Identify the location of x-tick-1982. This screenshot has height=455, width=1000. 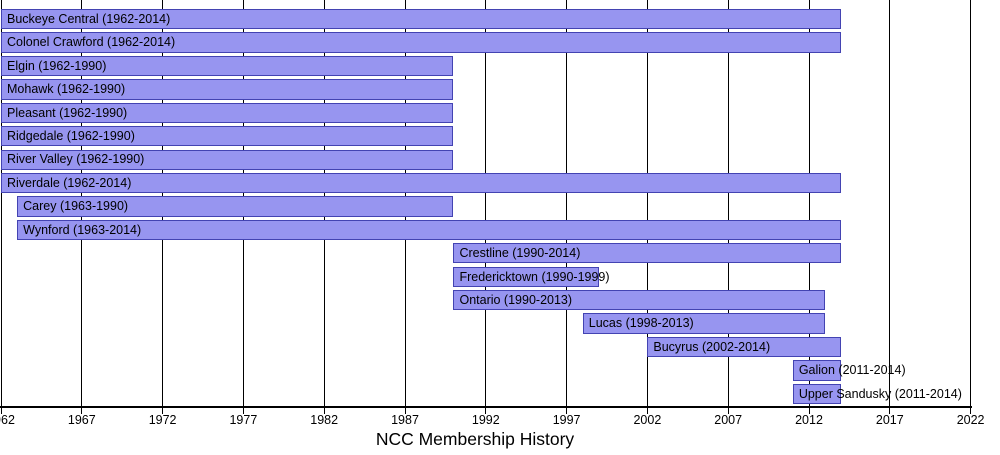
(324, 410).